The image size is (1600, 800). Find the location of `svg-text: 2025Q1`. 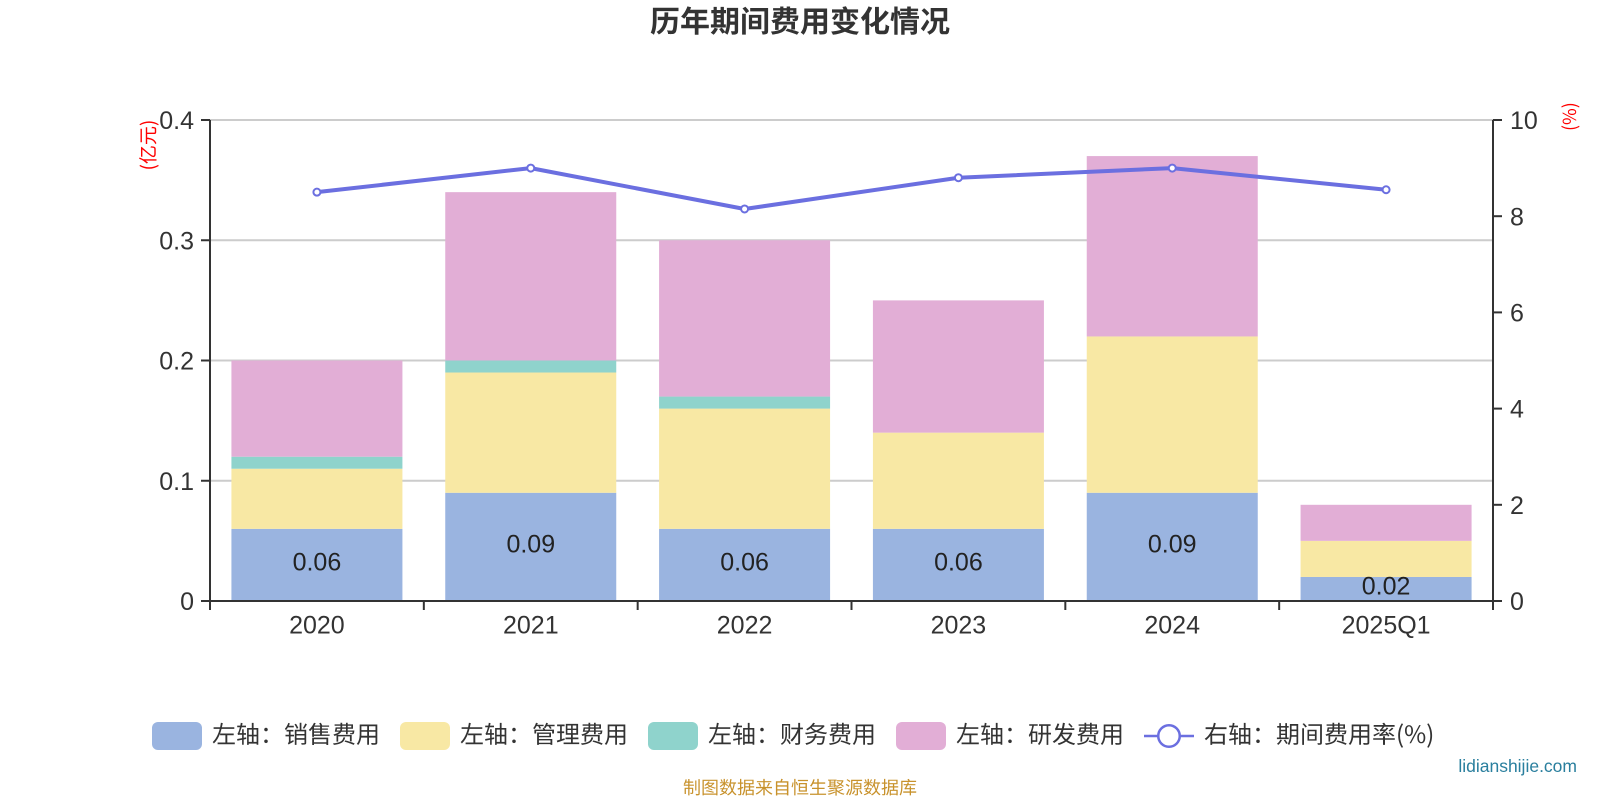

svg-text: 2025Q1 is located at coordinates (1386, 625).